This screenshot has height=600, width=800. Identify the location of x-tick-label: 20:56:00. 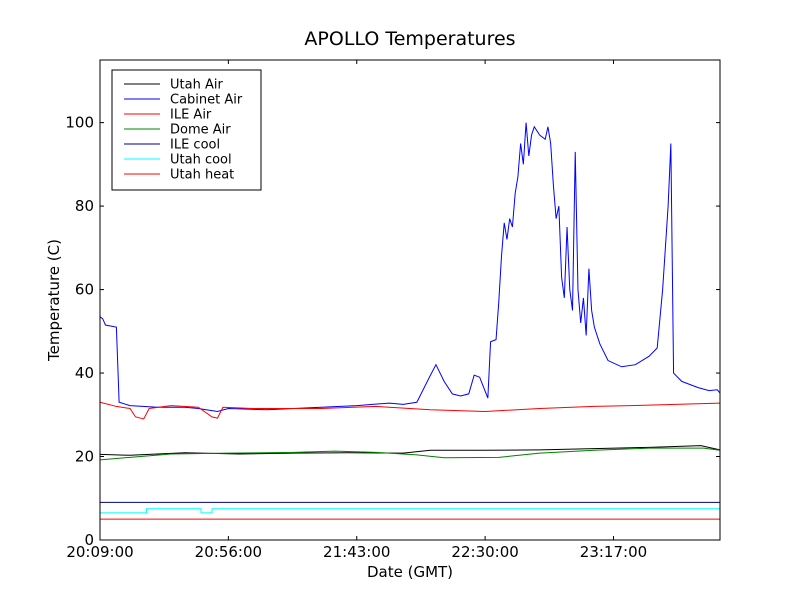
(228, 552).